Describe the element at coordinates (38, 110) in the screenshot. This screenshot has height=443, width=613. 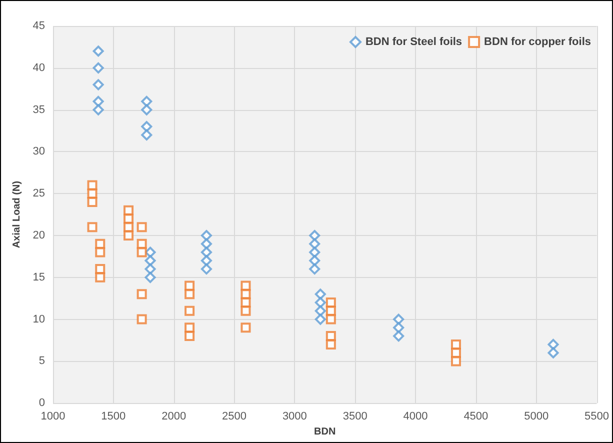
I see `y-tick-label: 35` at that location.